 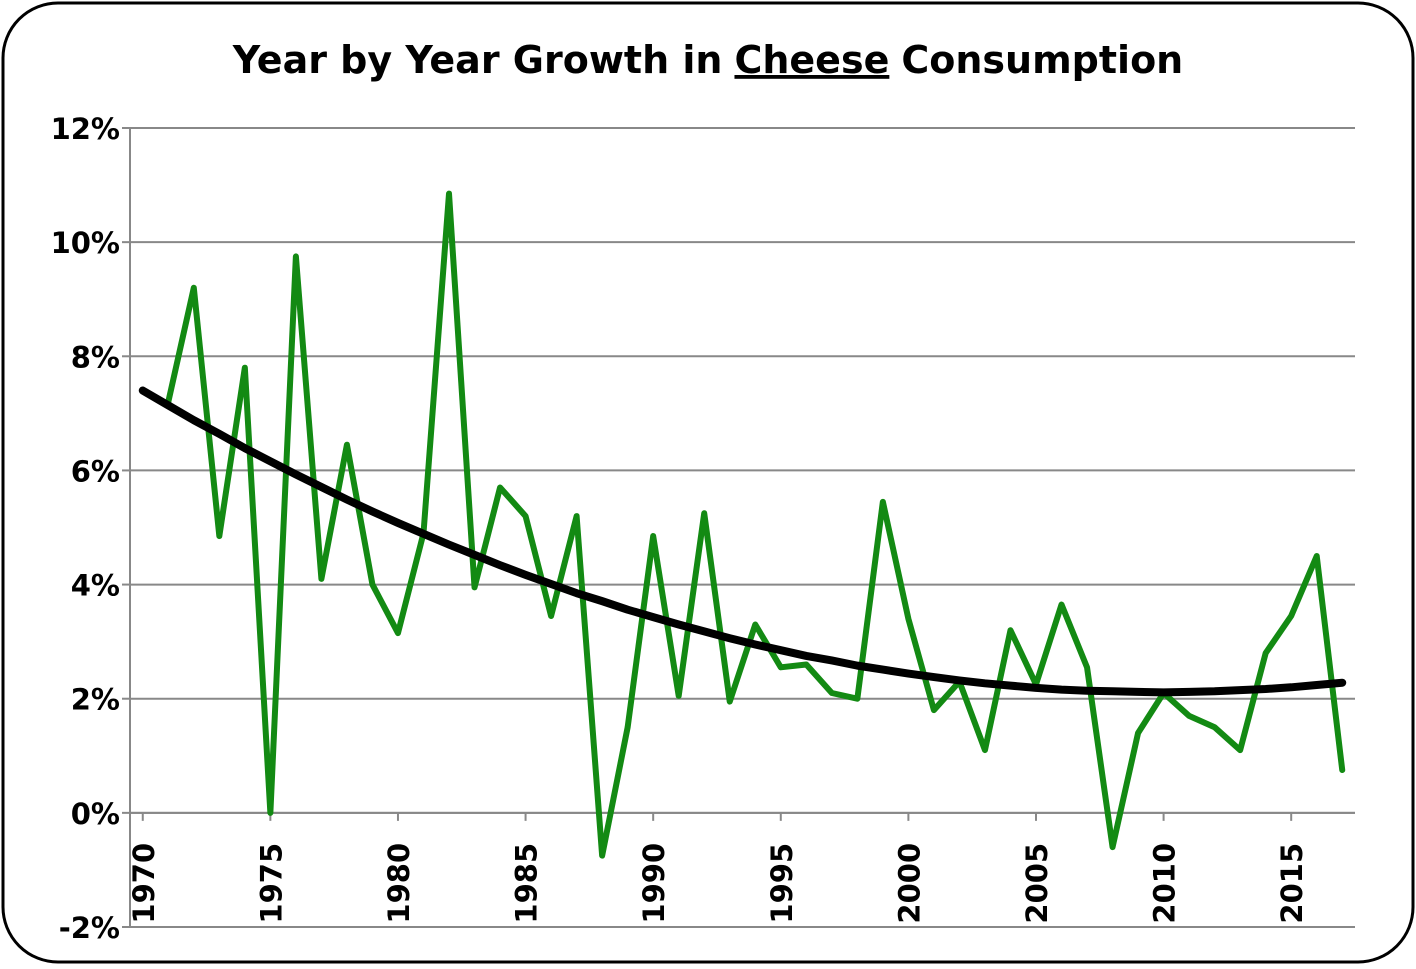 What do you see at coordinates (95, 700) in the screenshot?
I see `y-tick-label: 2%` at bounding box center [95, 700].